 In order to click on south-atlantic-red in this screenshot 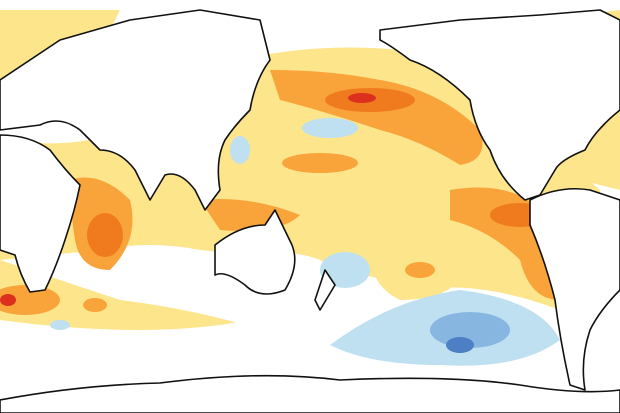, I will do `click(8, 300)`.